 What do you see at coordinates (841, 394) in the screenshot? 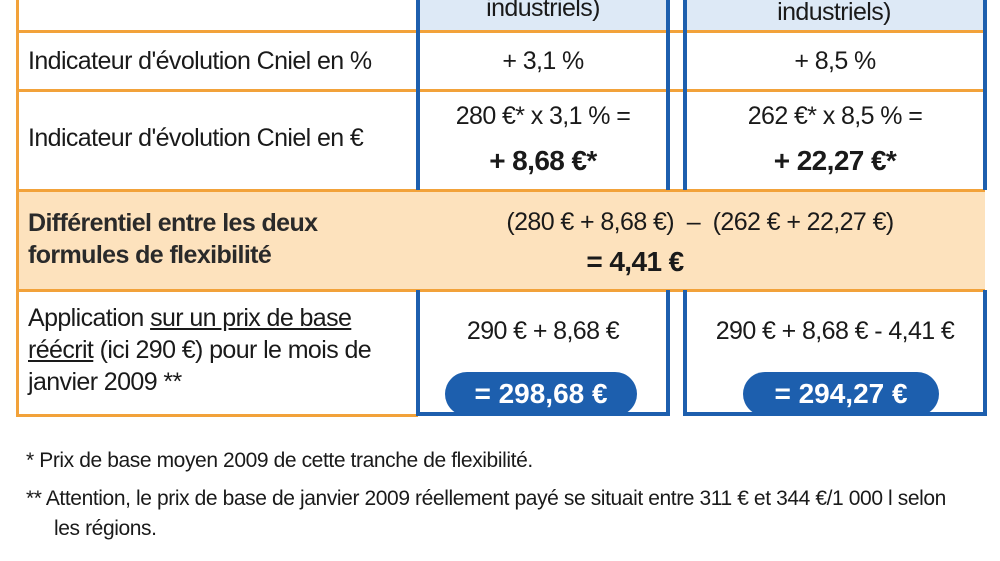
I see `result-pill: = 294,27 €` at bounding box center [841, 394].